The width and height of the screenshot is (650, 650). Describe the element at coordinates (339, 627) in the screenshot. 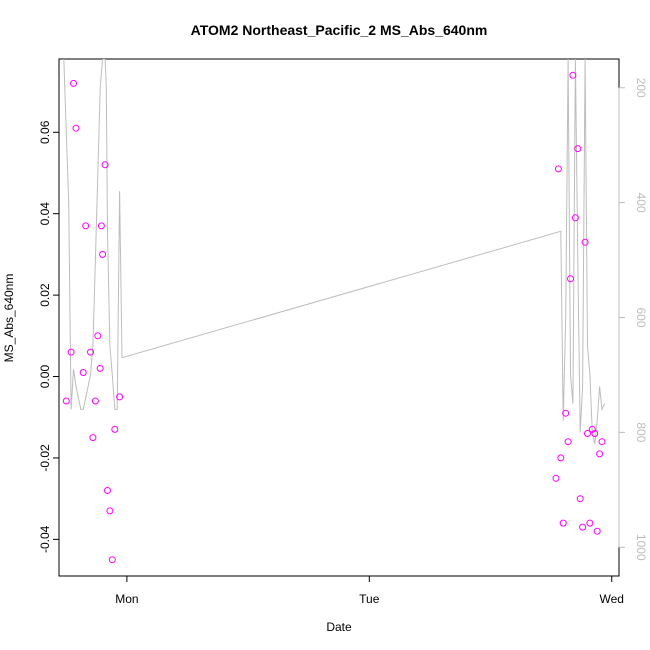

I see `x-axis-label: Date` at that location.